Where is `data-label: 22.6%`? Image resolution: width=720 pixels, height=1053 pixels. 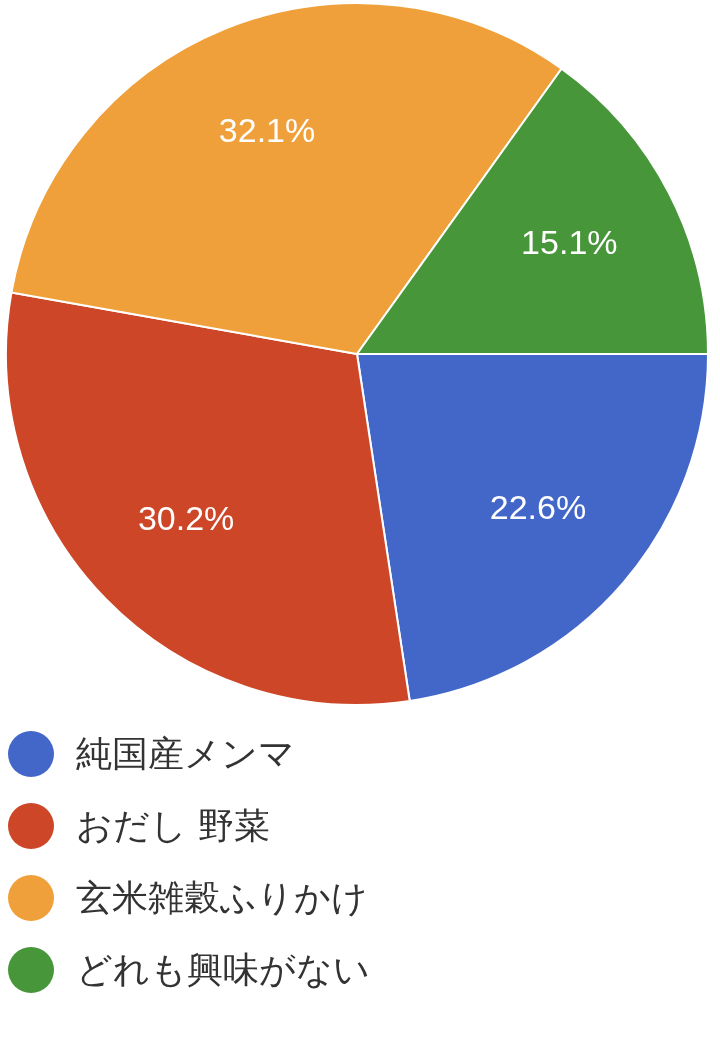
data-label: 22.6% is located at coordinates (538, 506).